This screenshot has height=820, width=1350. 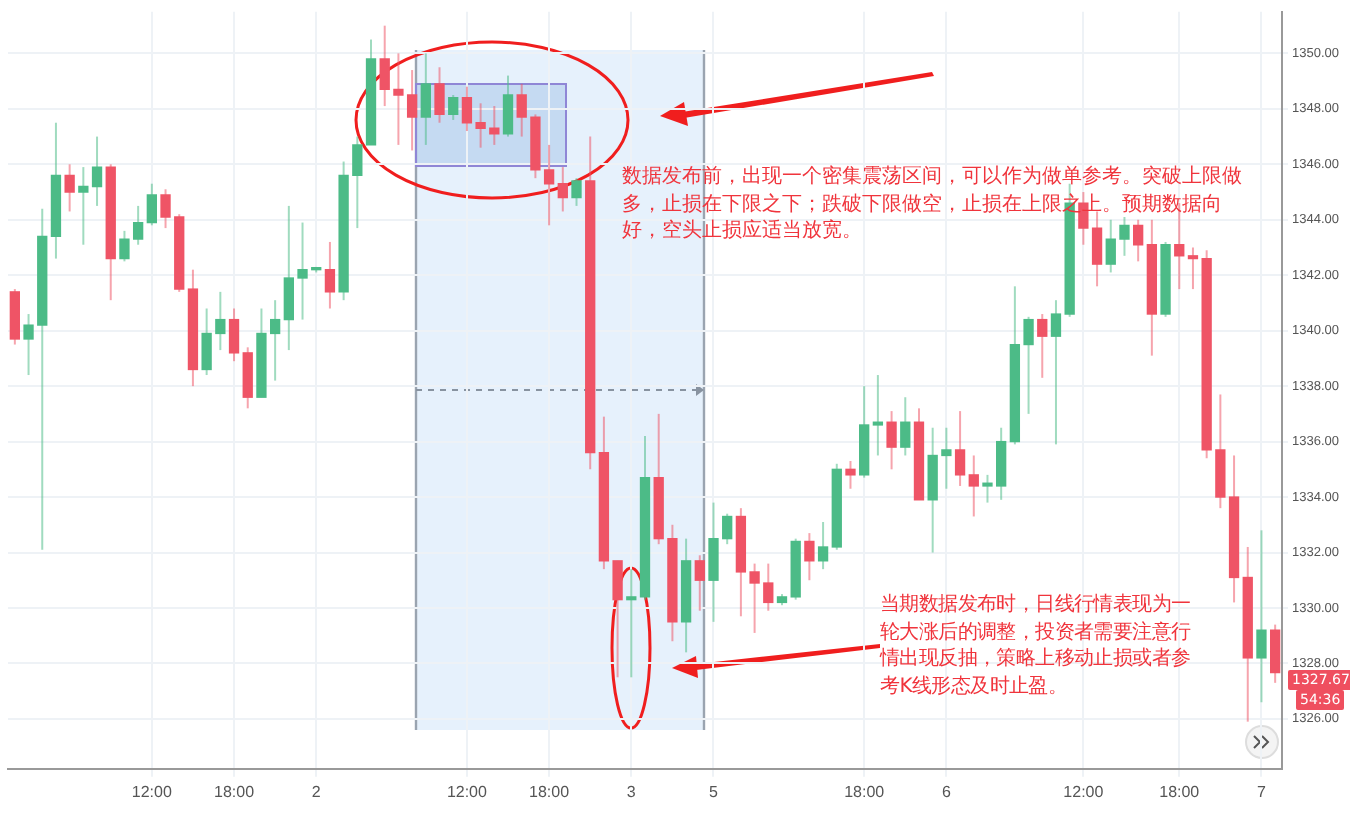 What do you see at coordinates (714, 791) in the screenshot?
I see `x-tick-label: 5` at bounding box center [714, 791].